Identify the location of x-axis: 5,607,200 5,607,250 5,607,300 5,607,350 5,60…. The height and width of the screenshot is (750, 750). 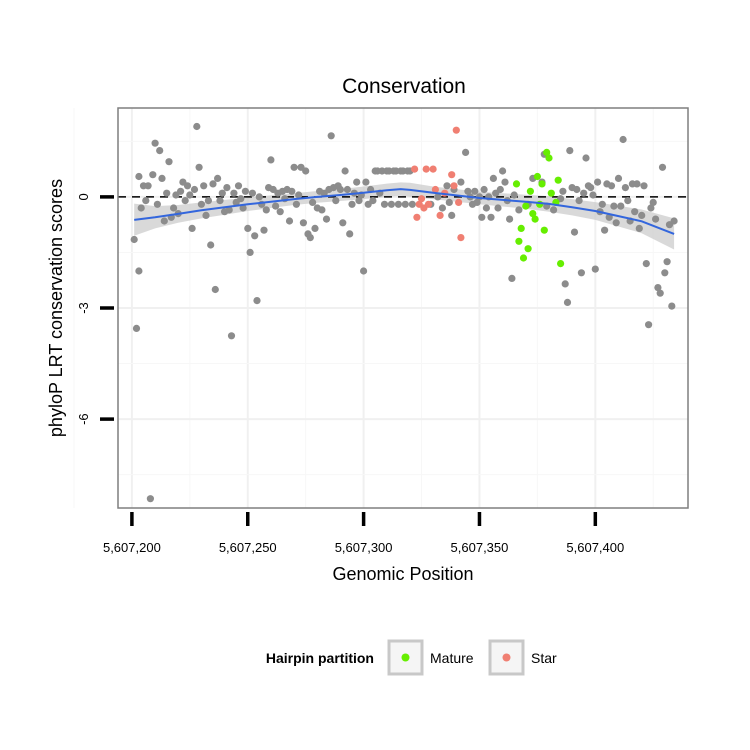
(363, 533).